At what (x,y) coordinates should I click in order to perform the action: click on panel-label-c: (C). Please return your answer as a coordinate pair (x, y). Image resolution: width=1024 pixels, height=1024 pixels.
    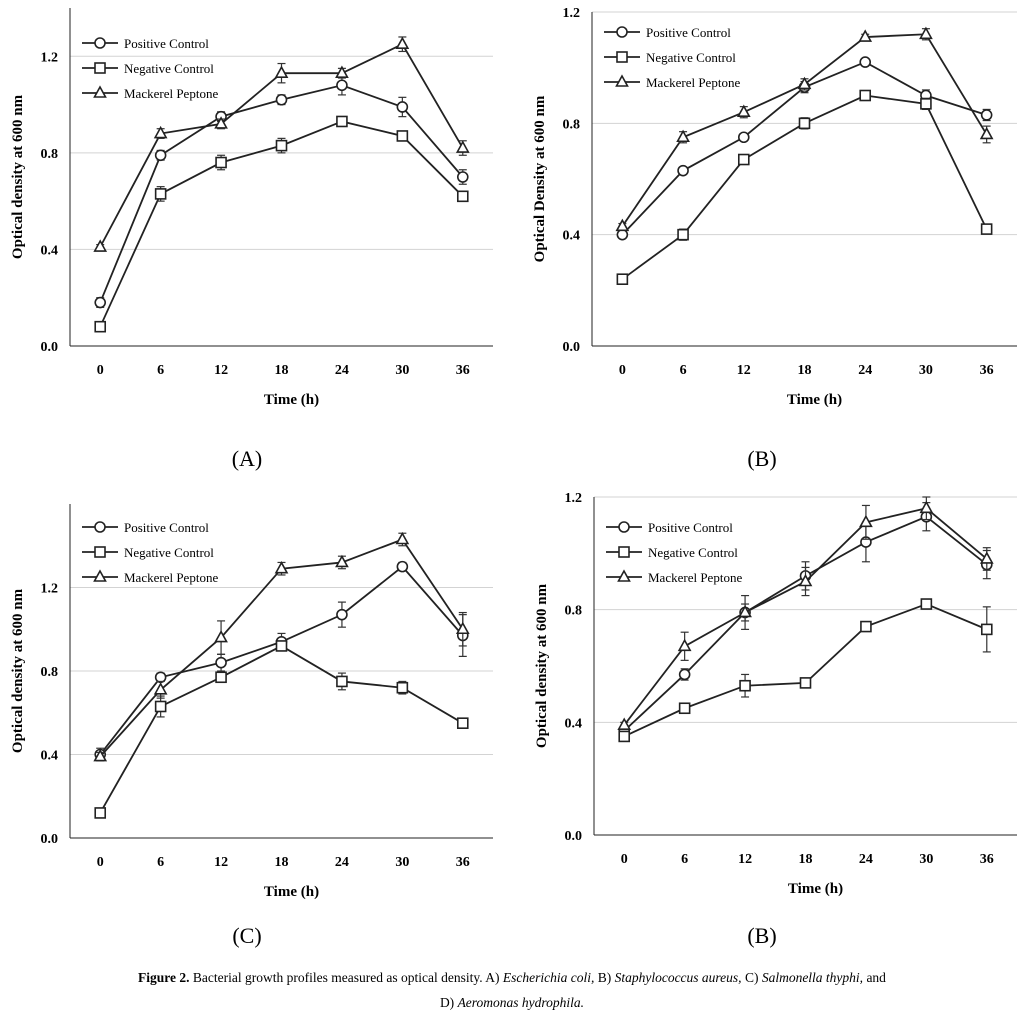
    Looking at the image, I should click on (247, 935).